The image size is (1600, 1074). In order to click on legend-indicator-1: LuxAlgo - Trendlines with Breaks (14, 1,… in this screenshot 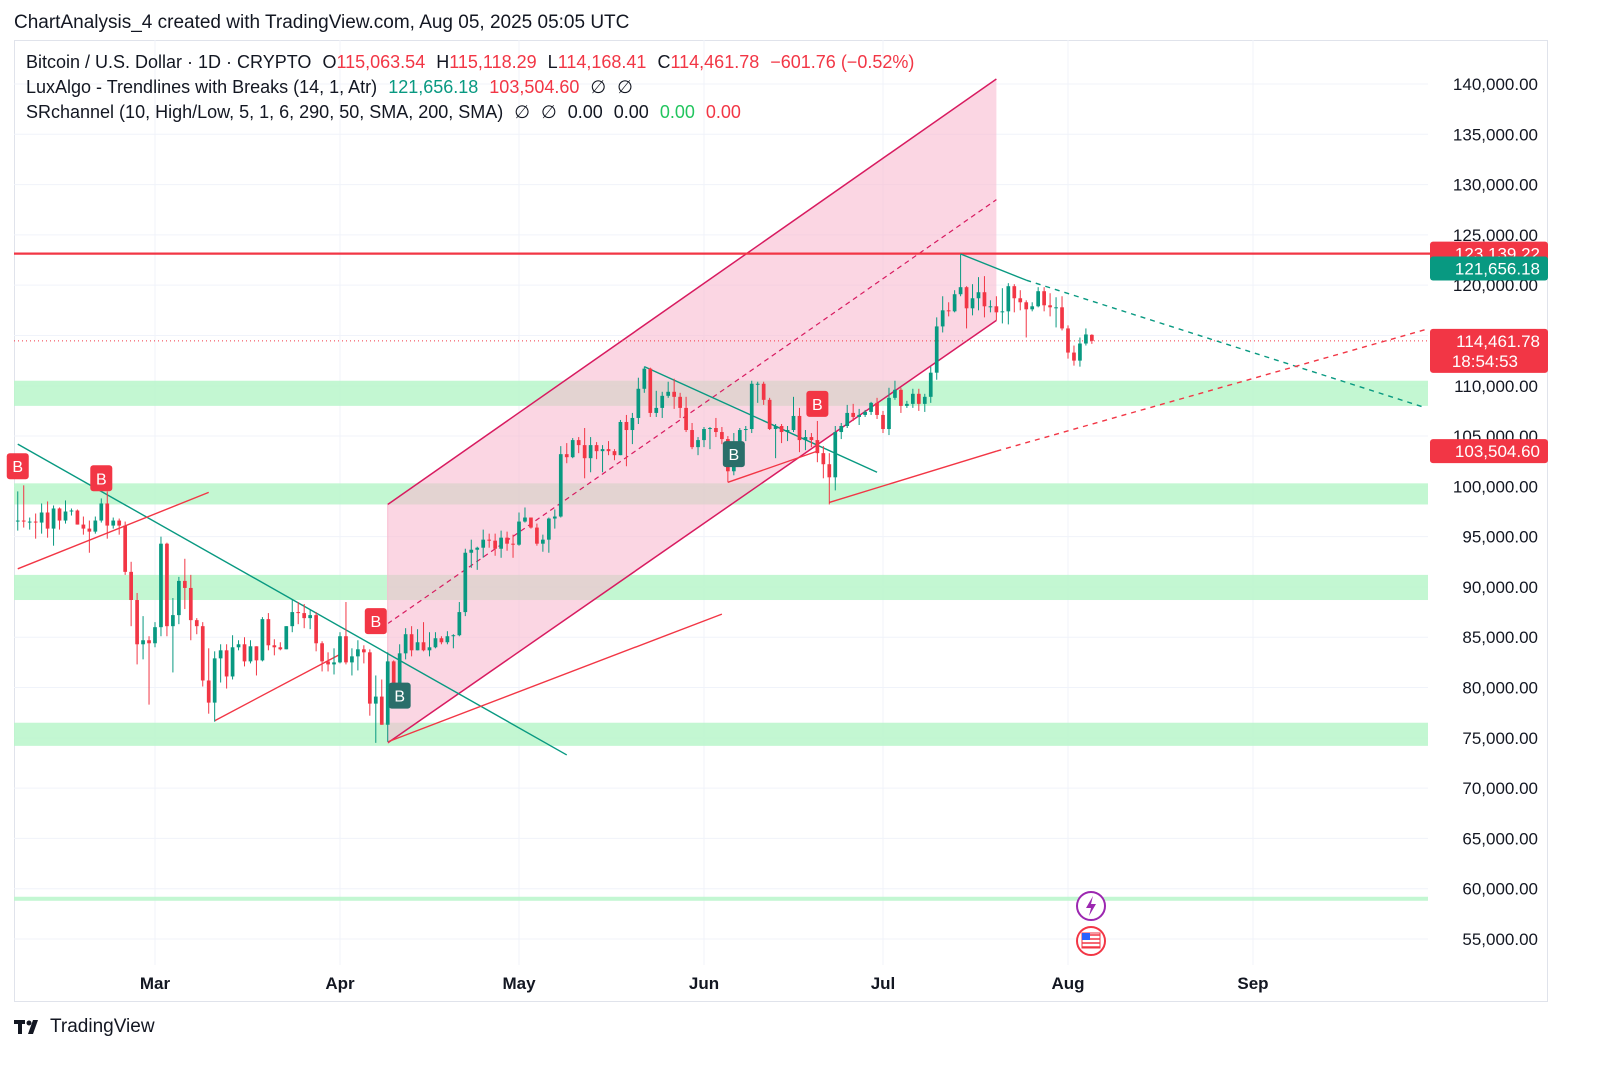, I will do `click(332, 87)`.